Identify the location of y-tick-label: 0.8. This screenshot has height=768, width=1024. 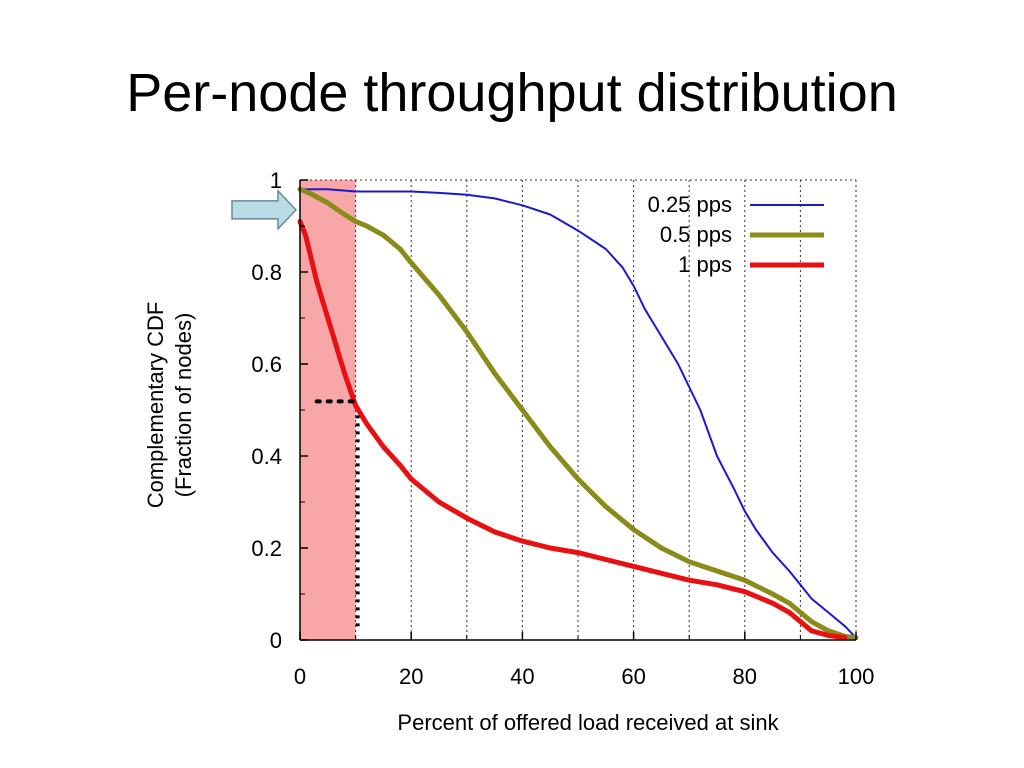
(266, 272).